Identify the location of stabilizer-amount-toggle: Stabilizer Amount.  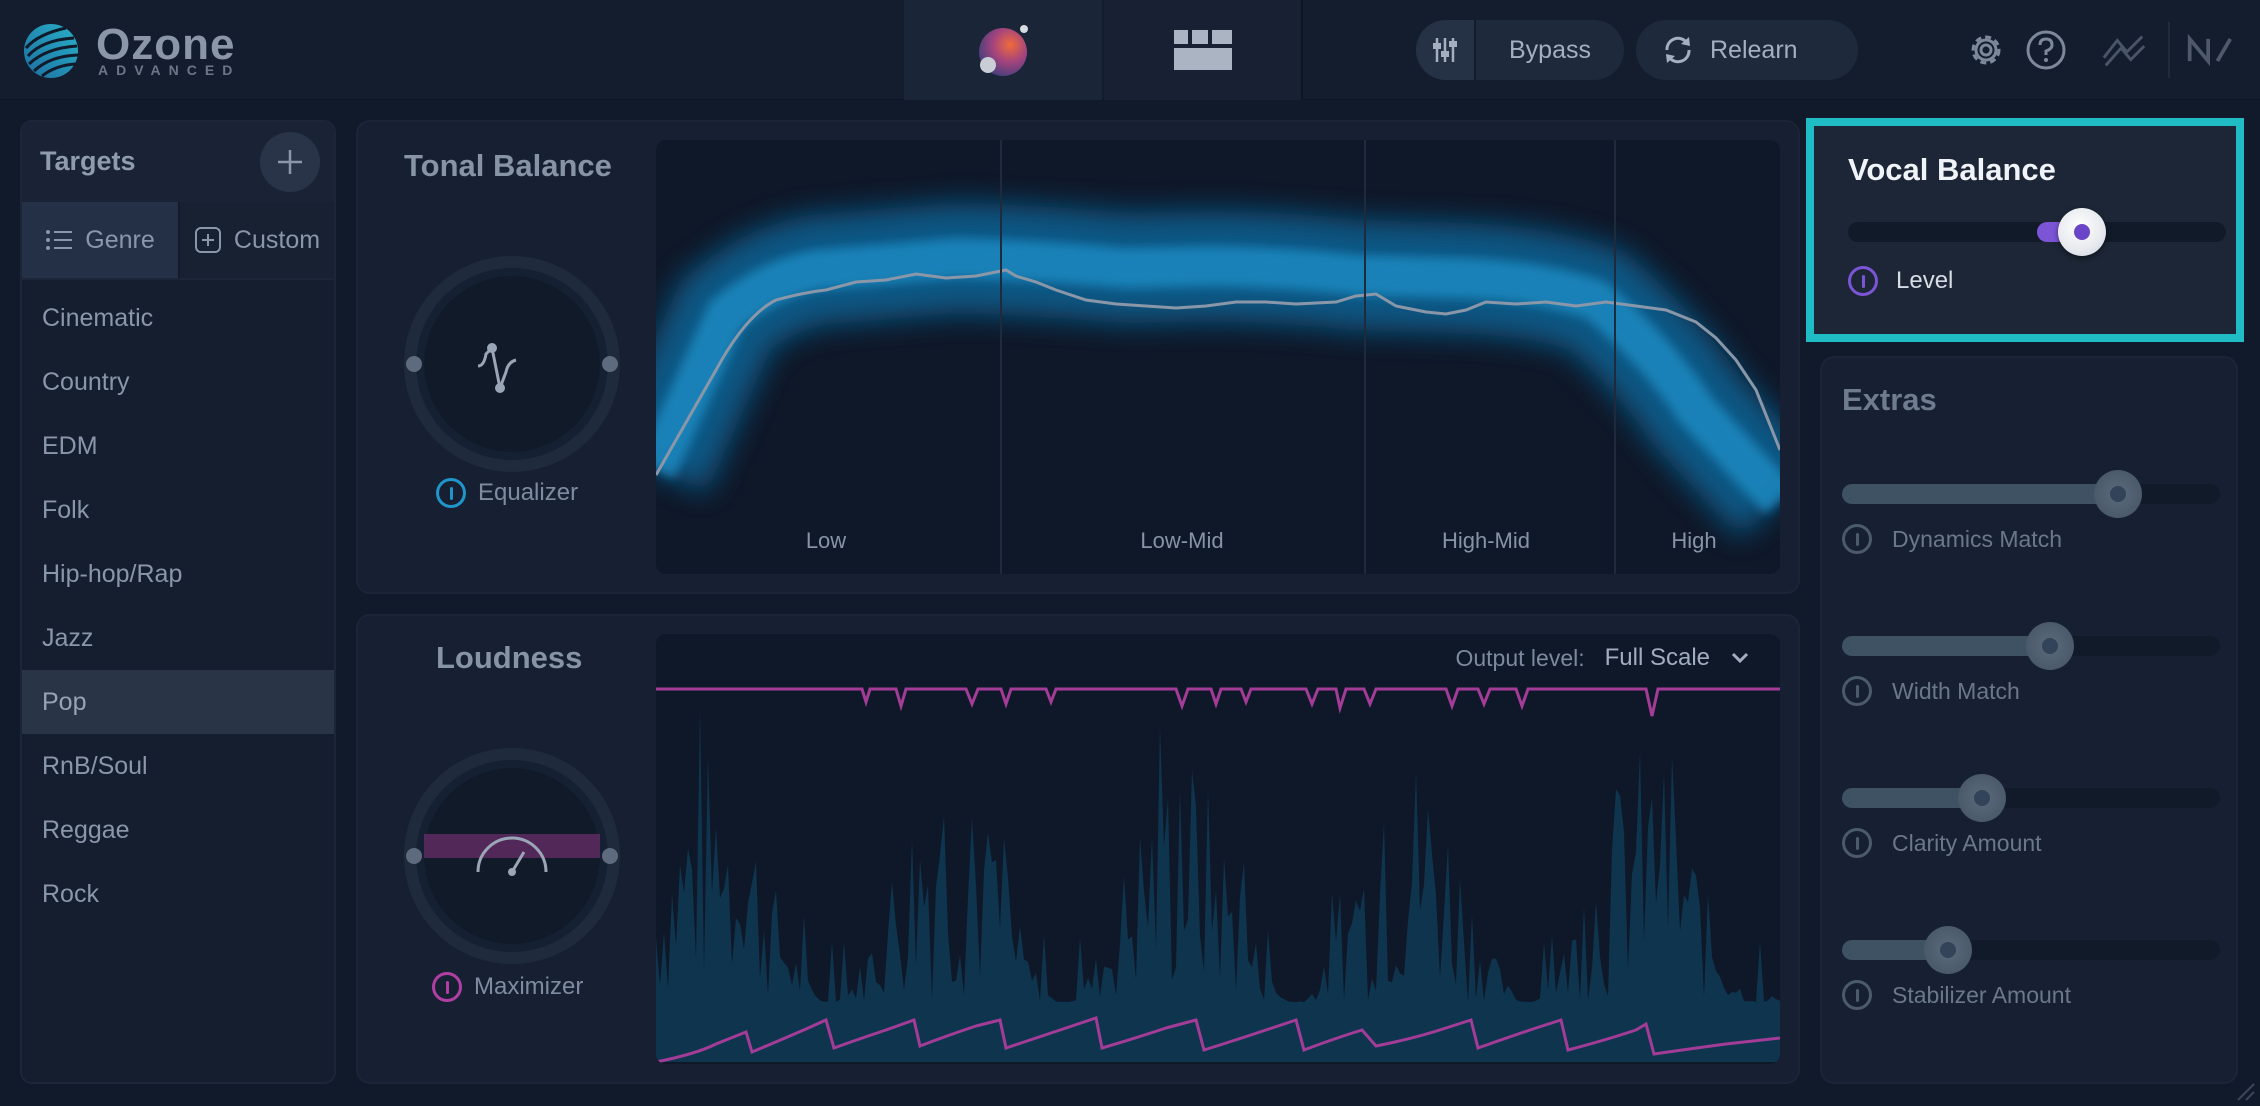
(1956, 995).